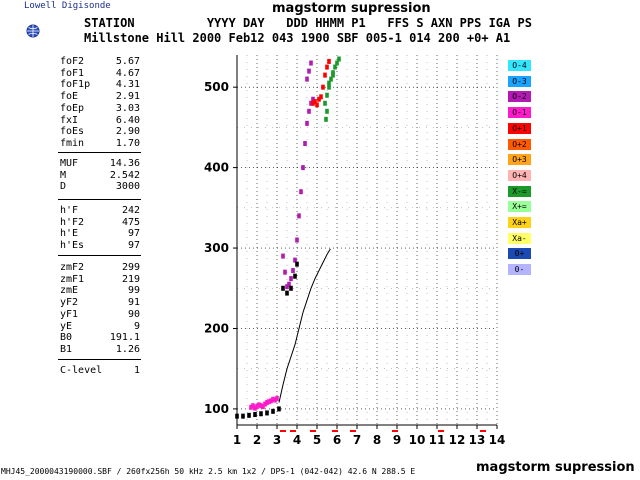 This screenshot has width=640, height=480. I want to click on legend-item: Xa-, so click(519, 238).